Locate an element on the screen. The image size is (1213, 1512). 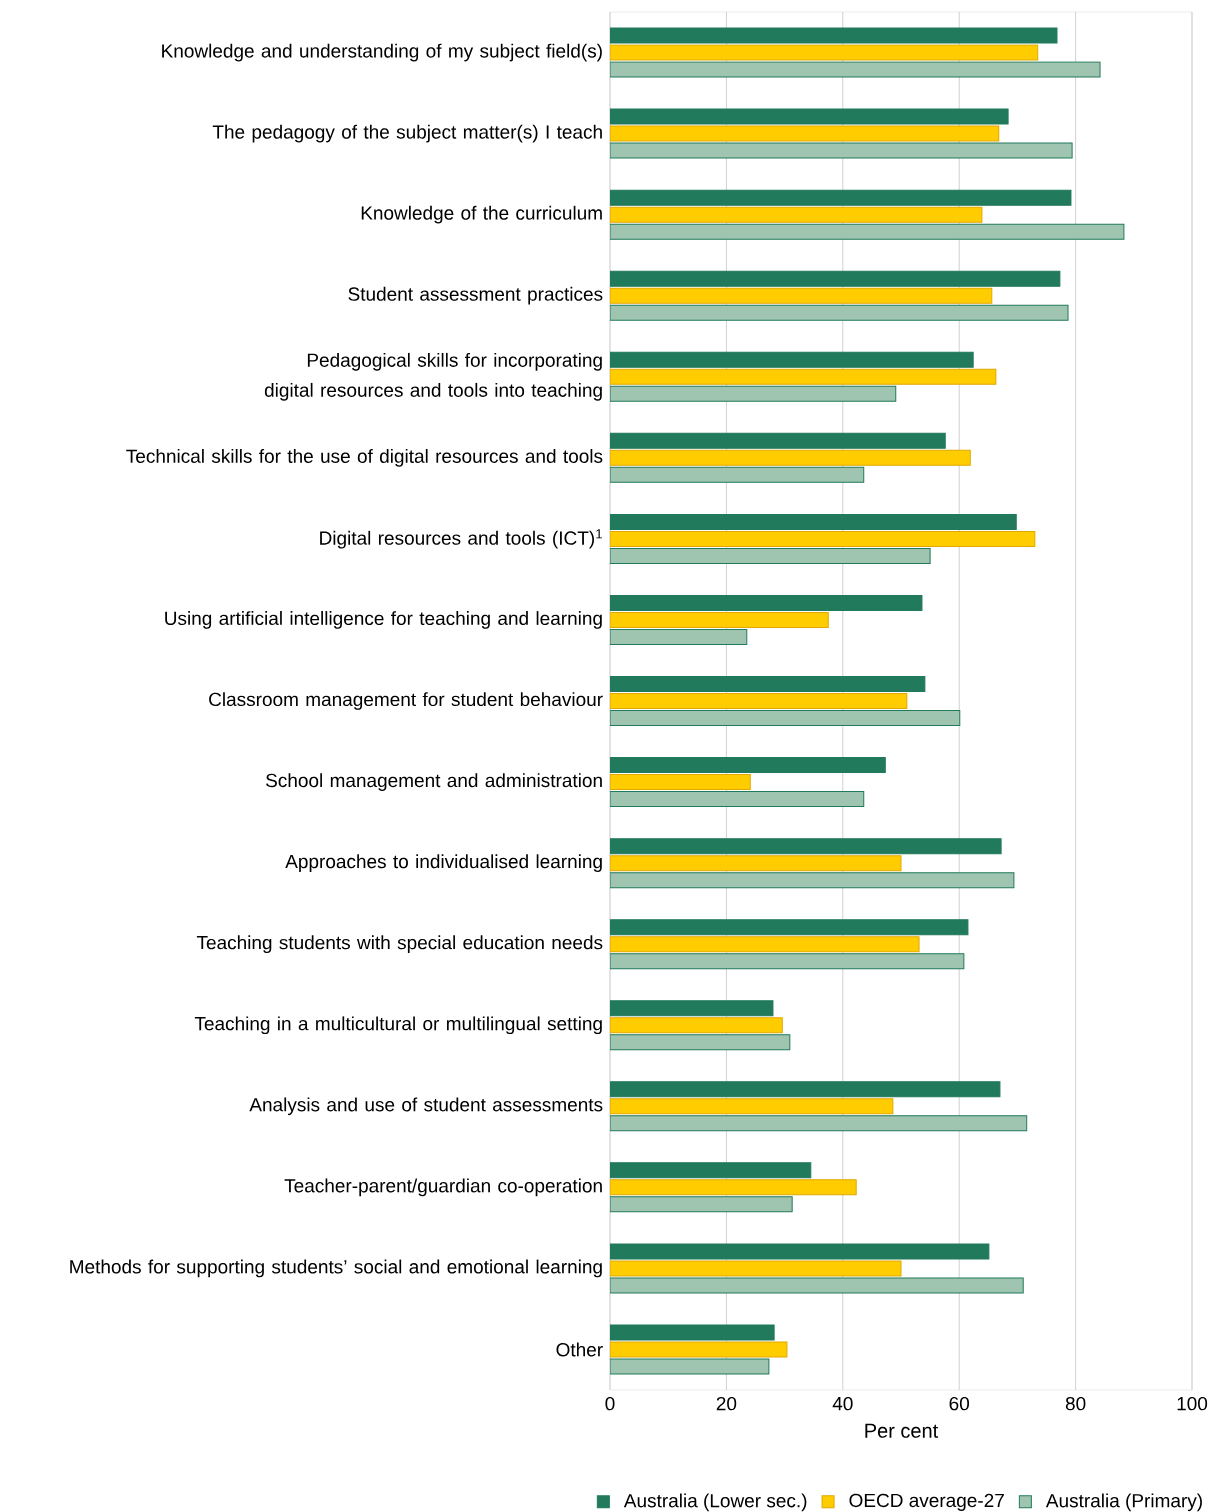
x-tick-label: 40 is located at coordinates (842, 1403).